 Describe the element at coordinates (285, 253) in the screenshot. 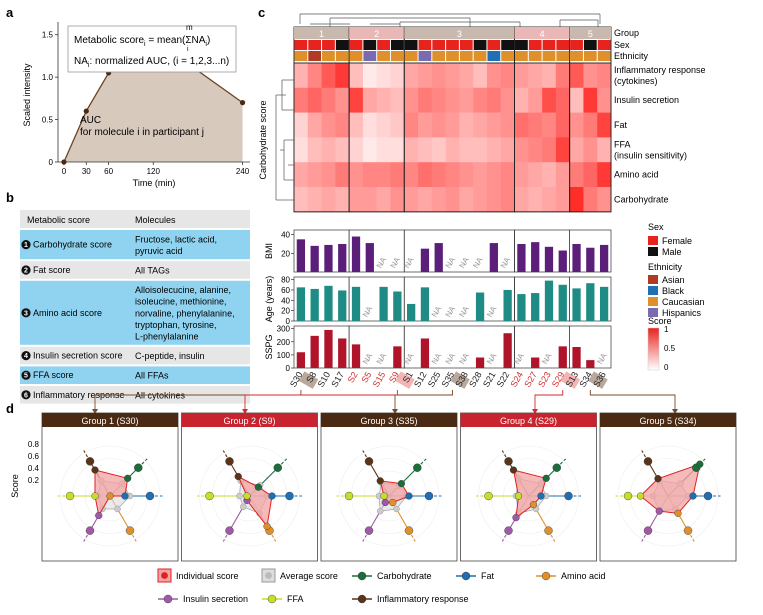

I see `bar-y-tick-label: 20` at that location.